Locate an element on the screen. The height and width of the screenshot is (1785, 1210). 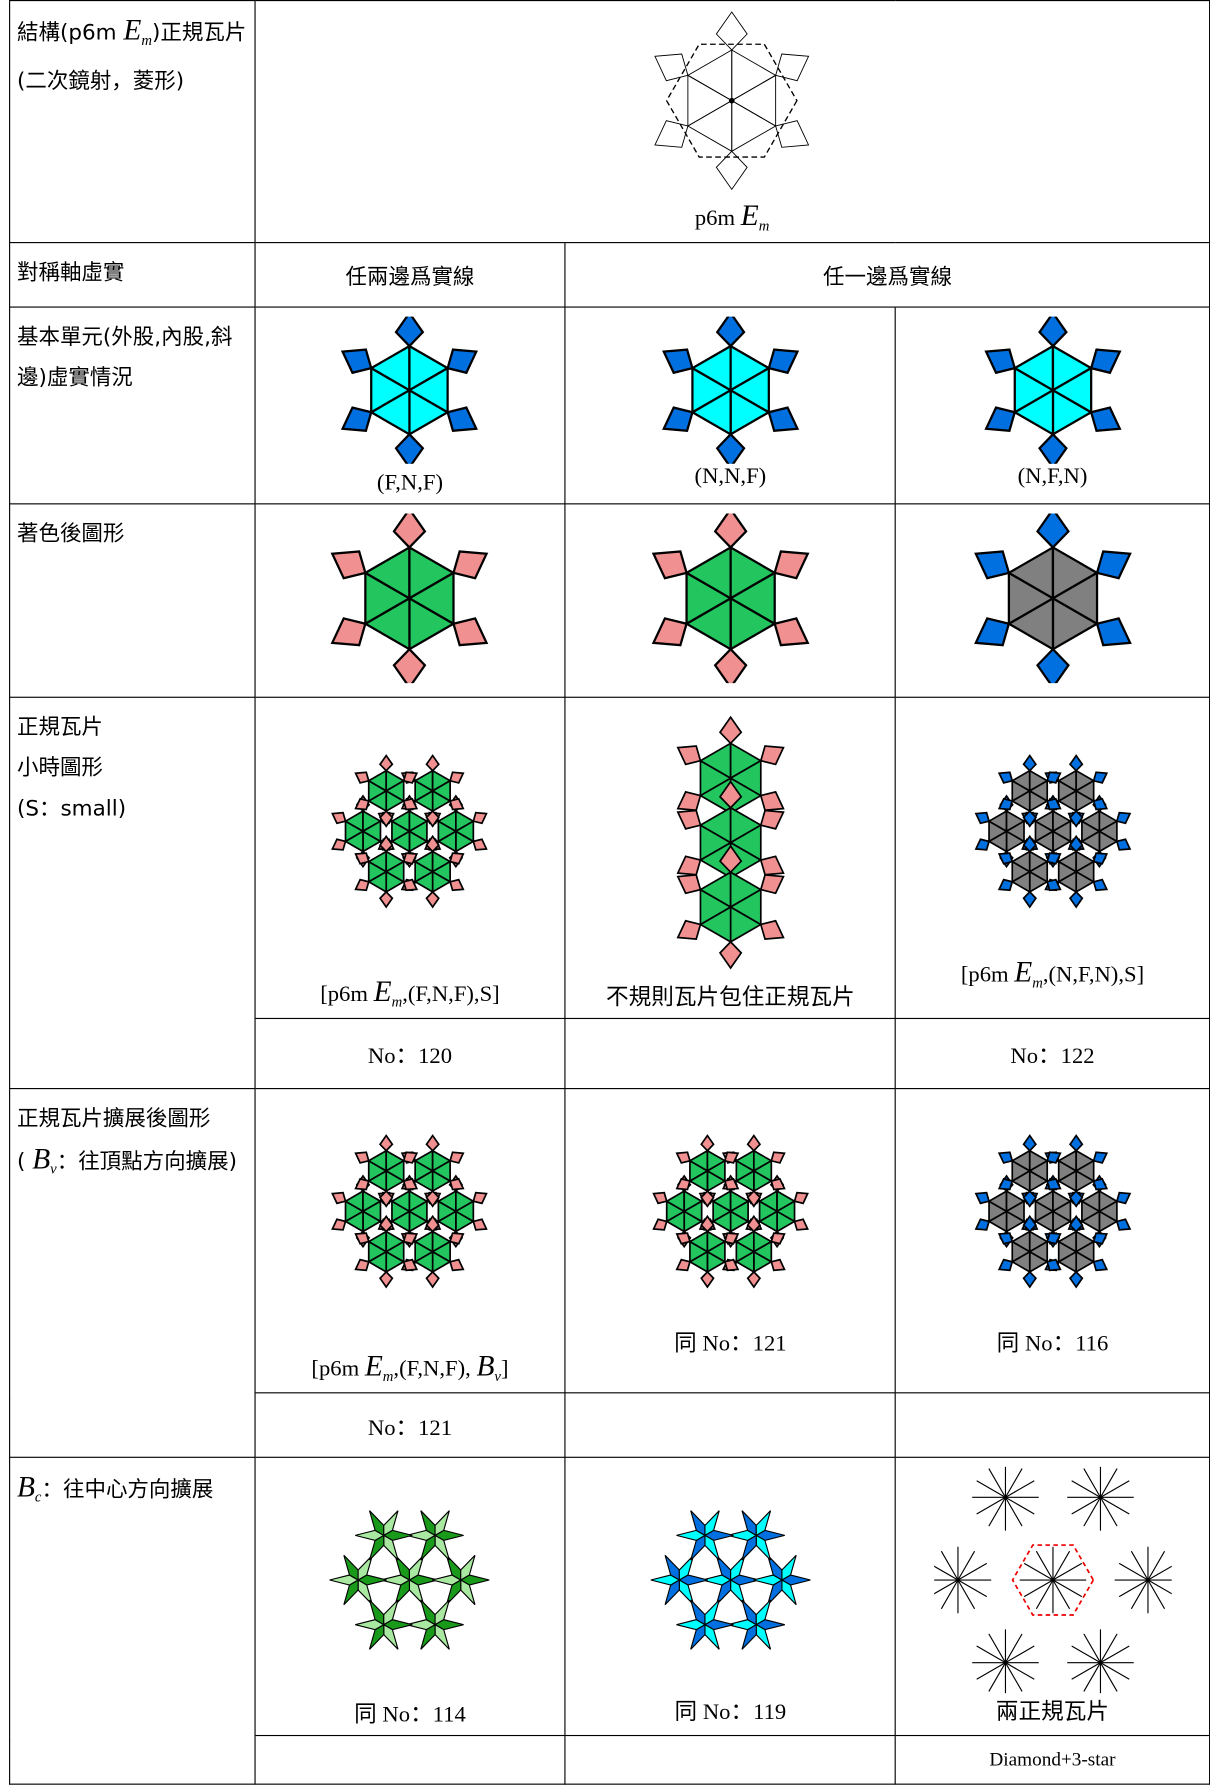
math-sub: v is located at coordinates (53, 1169).